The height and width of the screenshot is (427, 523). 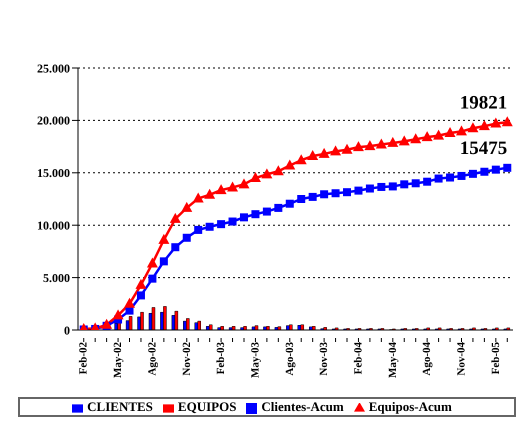 I want to click on y-tick-label: 0, so click(x=67, y=330).